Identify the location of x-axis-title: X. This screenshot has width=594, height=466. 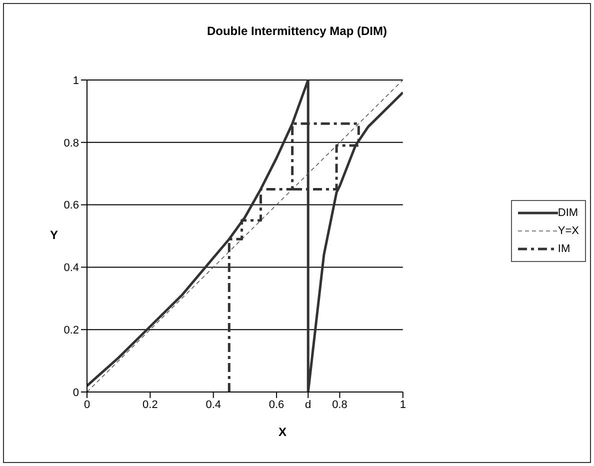
(282, 432).